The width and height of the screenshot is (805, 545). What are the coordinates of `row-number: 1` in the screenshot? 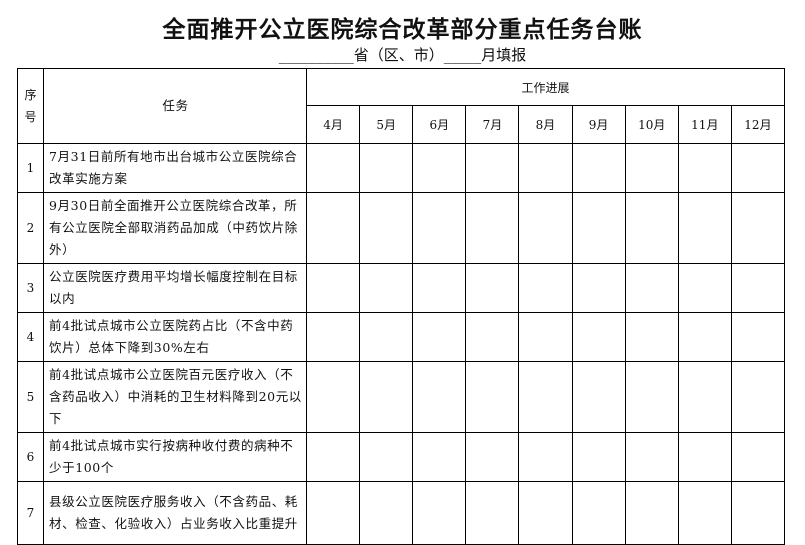 It's located at (30, 168).